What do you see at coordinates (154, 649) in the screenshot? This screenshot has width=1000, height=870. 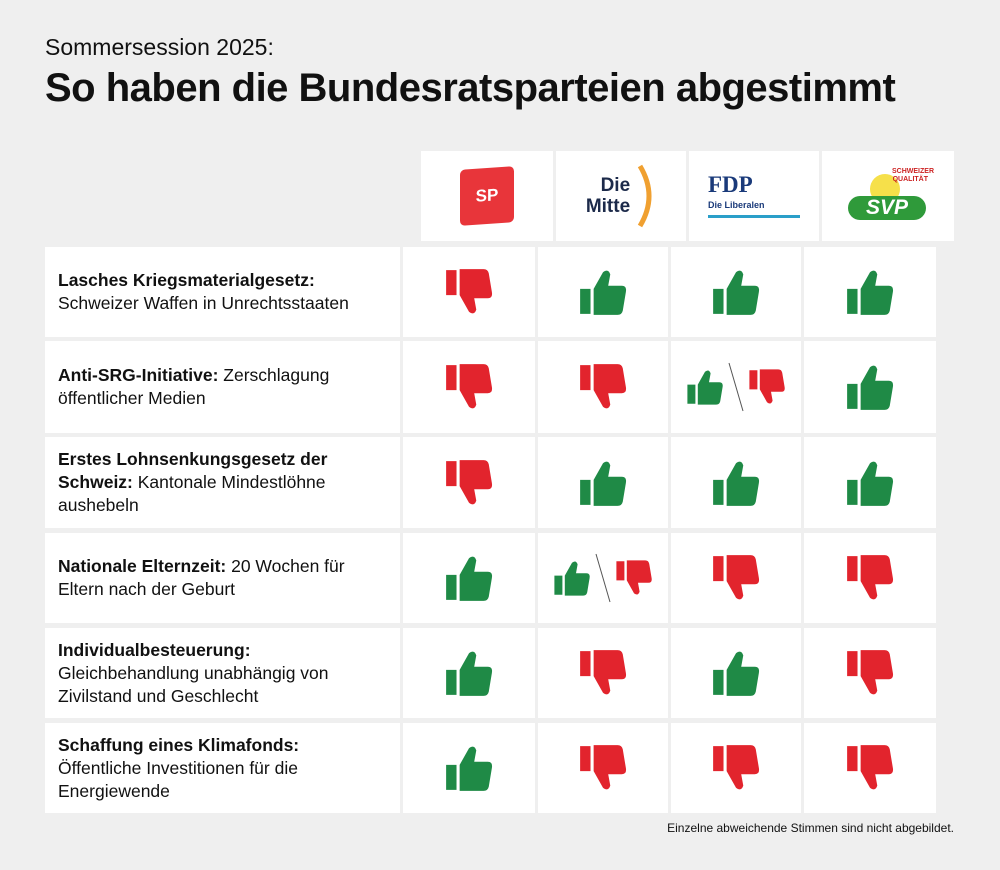 I see `topic-title: Individualbesteuerung:` at bounding box center [154, 649].